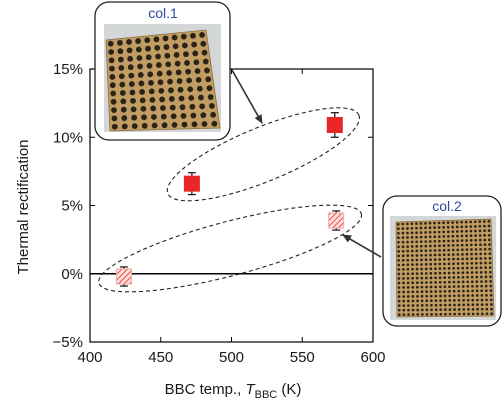  What do you see at coordinates (72, 274) in the screenshot?
I see `y-tick-label: 0%` at bounding box center [72, 274].